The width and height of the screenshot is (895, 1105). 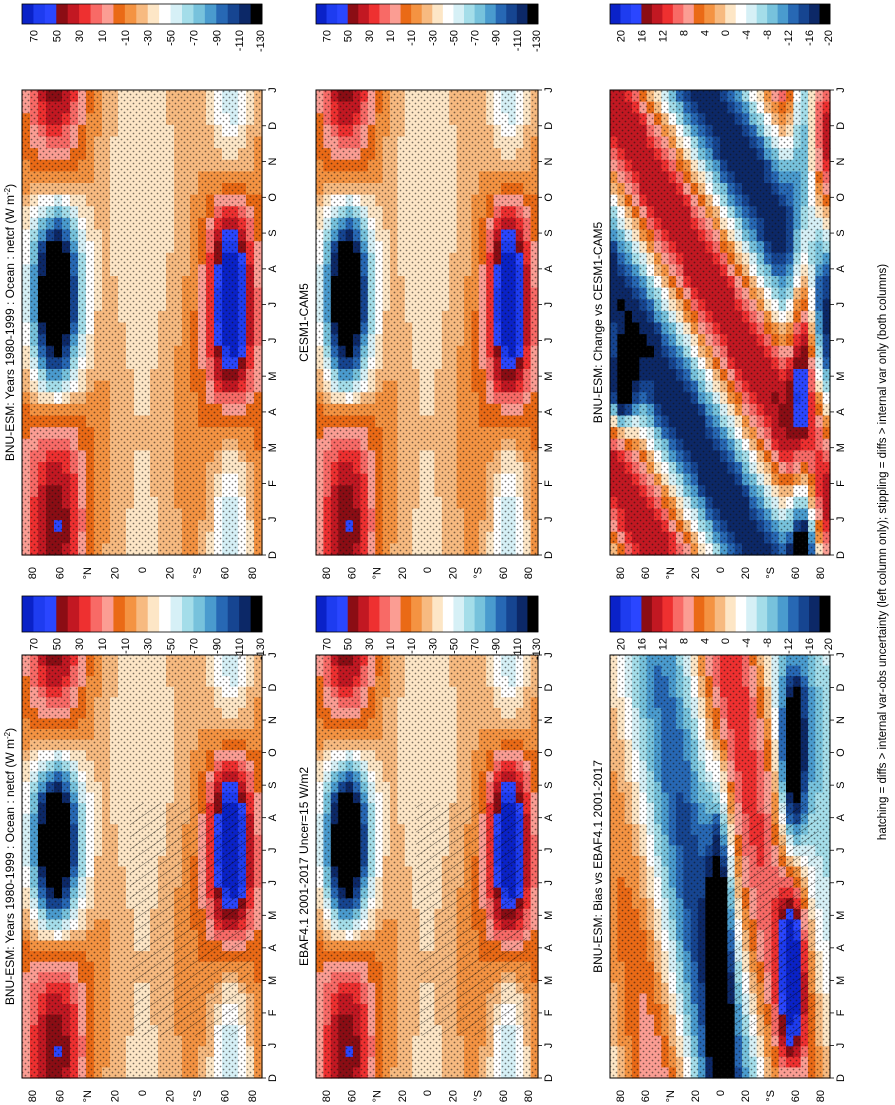 I want to click on month-tick-label: N, so click(x=549, y=720).